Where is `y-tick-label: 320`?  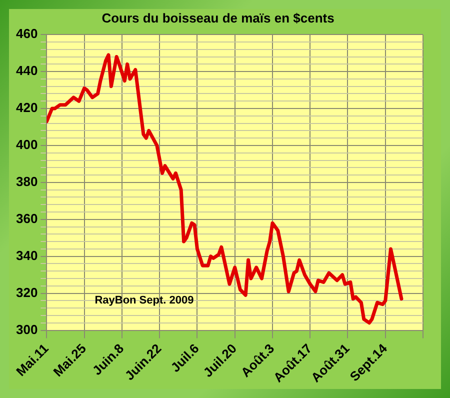
y-tick-label: 320 is located at coordinates (27, 292).